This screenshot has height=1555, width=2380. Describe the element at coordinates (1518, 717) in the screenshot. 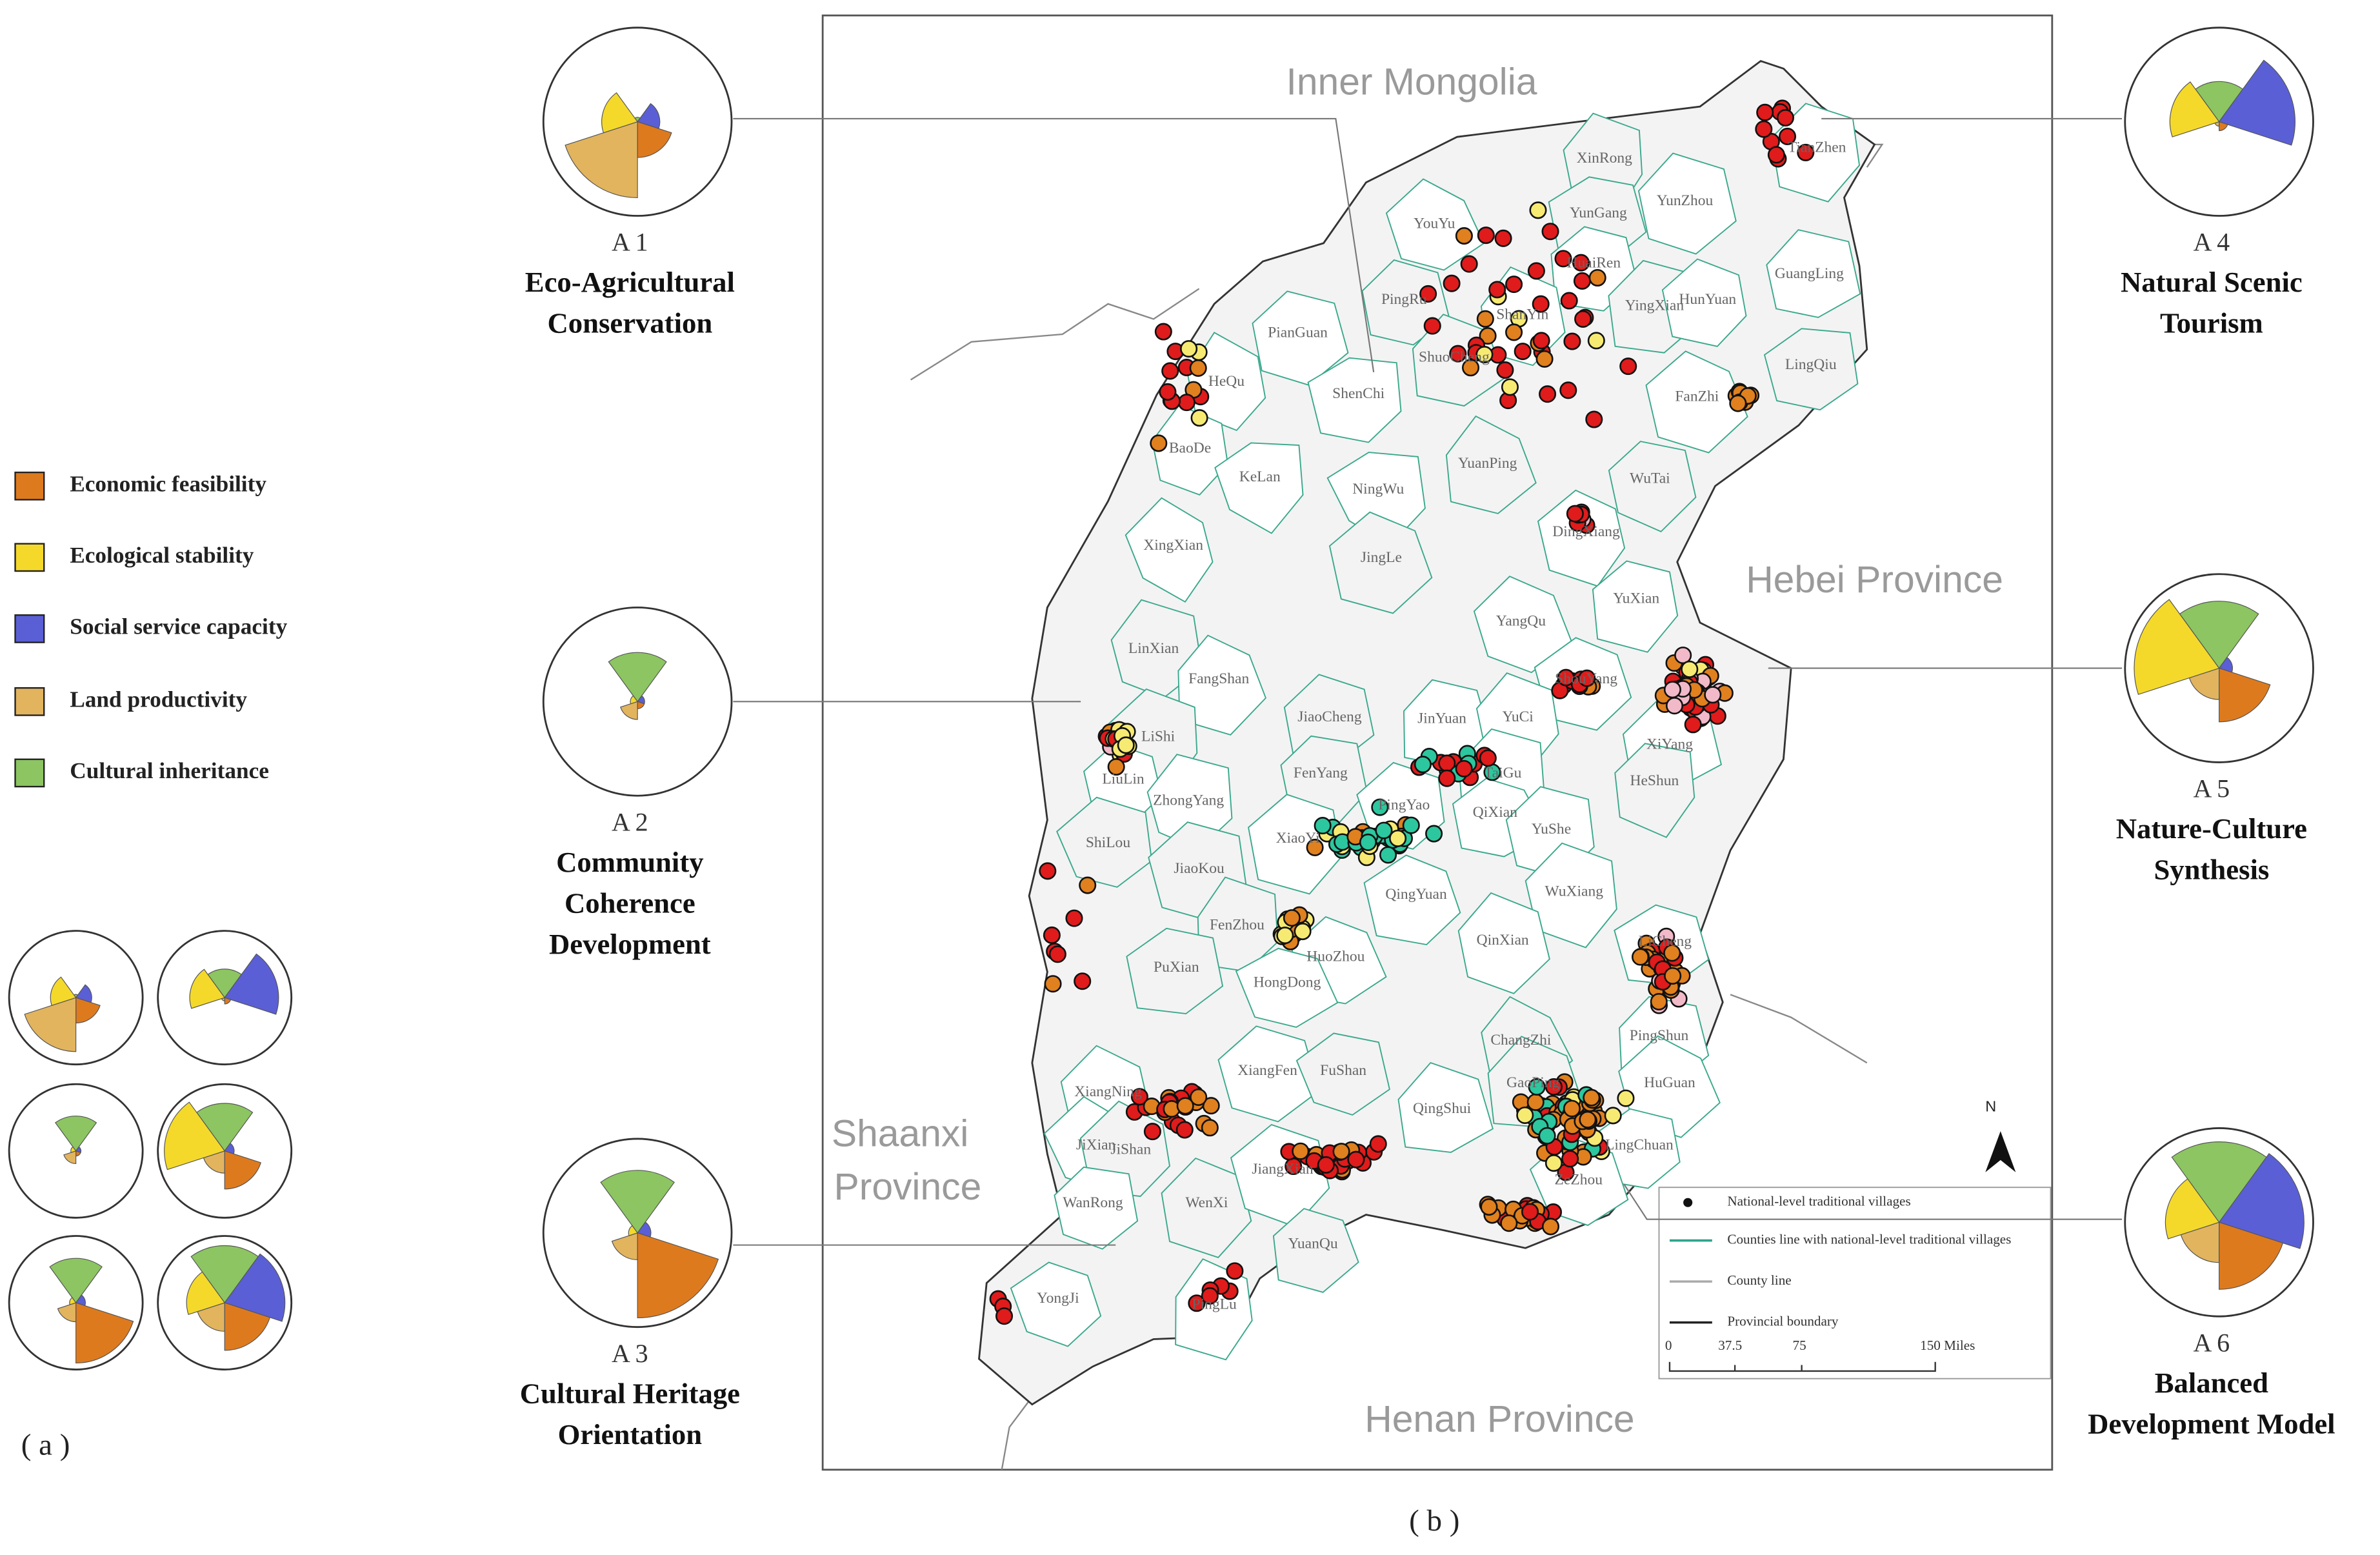

I see `county-label: YuCi` at that location.